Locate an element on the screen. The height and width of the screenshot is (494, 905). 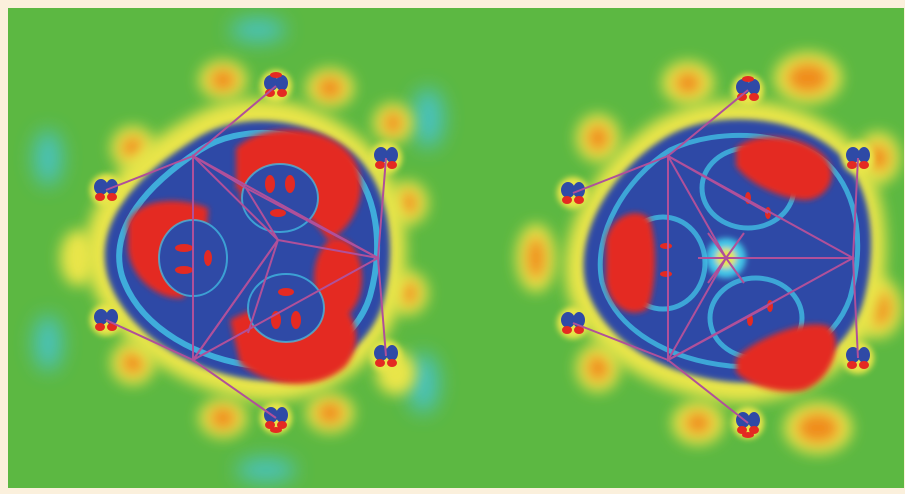
left-flower-red-petals is located at coordinates (238, 252).